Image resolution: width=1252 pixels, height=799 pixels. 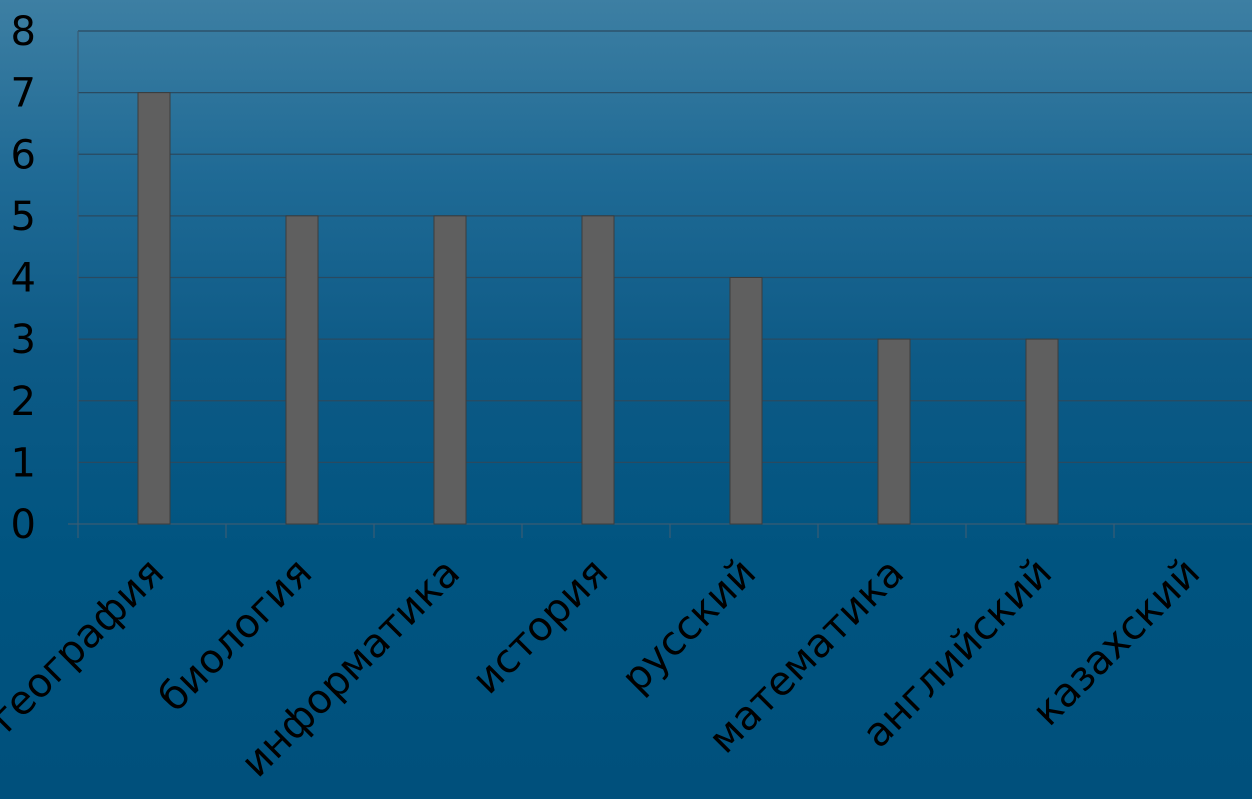 What do you see at coordinates (23, 340) in the screenshot?
I see `y-tick-label: 3` at bounding box center [23, 340].